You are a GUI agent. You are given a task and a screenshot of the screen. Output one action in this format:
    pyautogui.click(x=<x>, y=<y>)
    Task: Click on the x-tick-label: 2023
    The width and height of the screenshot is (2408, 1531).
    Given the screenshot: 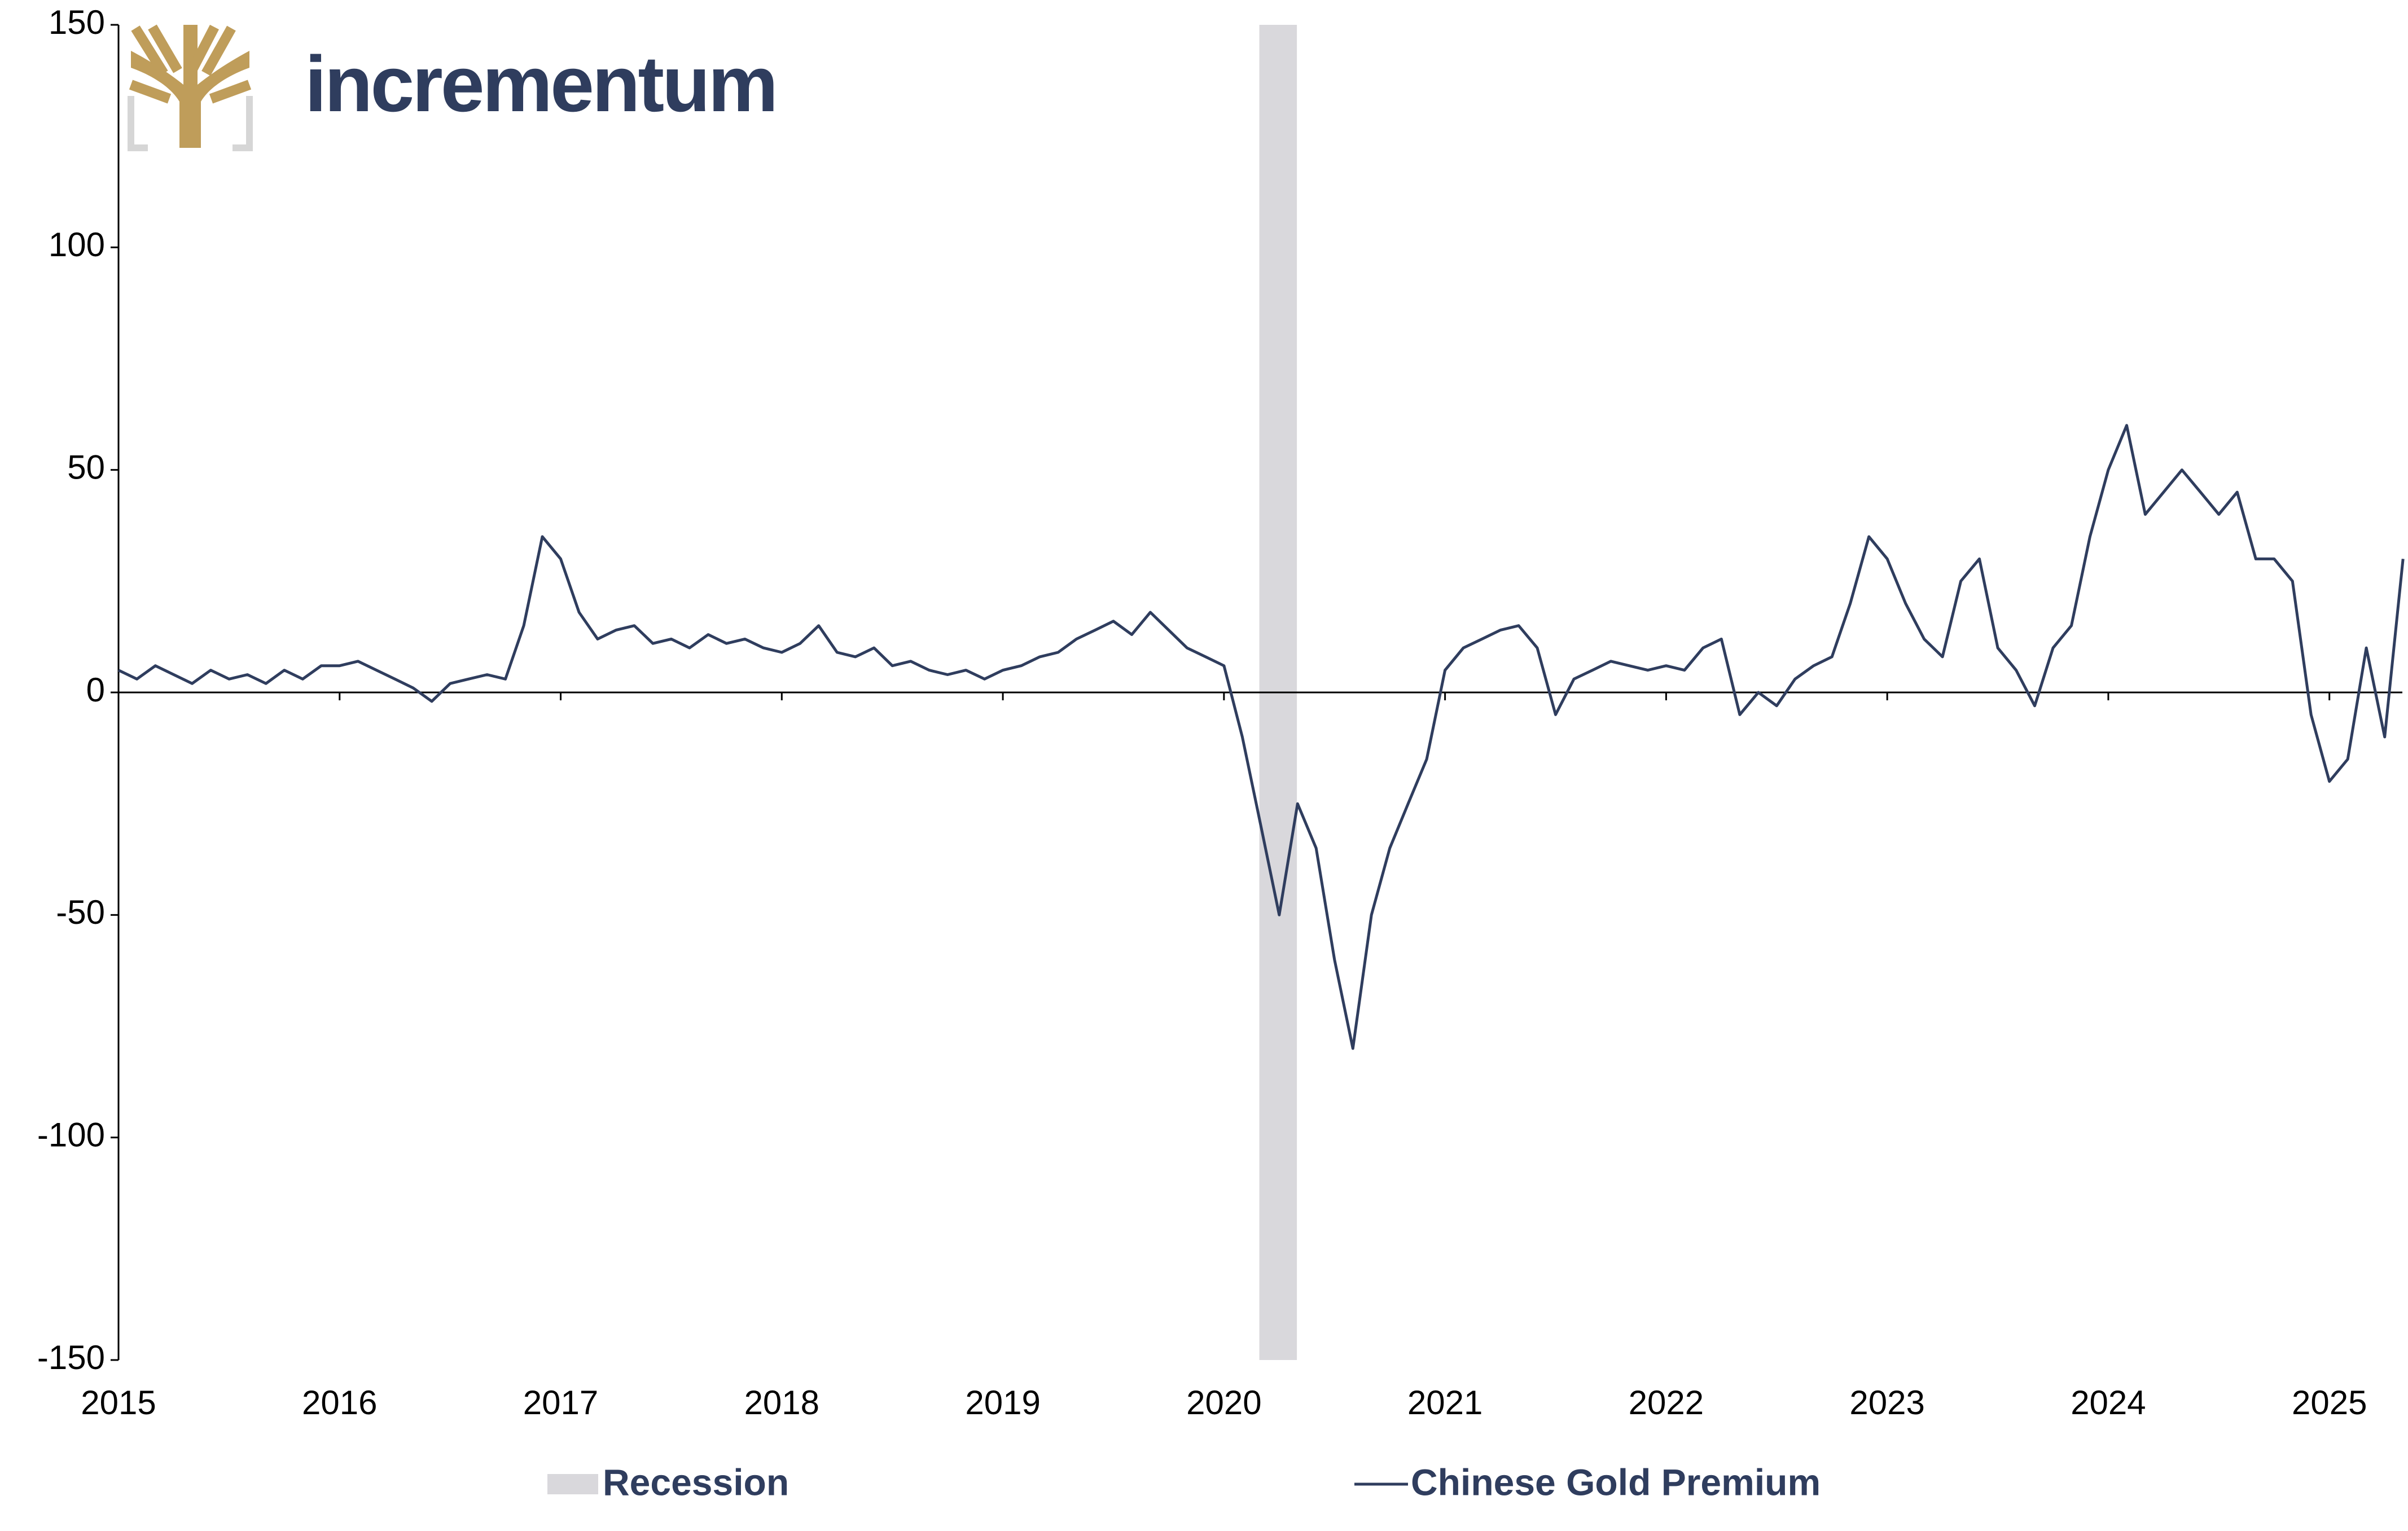 What is the action you would take?
    pyautogui.click(x=1887, y=1403)
    